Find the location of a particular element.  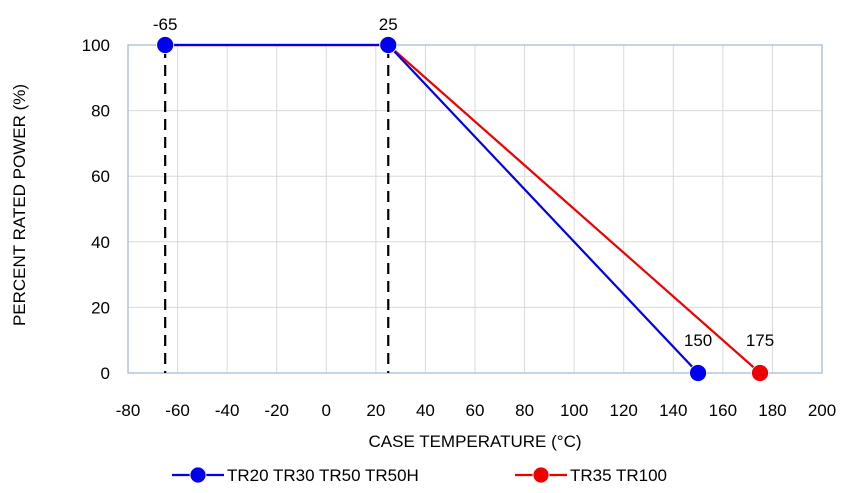

data-annotation: 25 is located at coordinates (388, 24).